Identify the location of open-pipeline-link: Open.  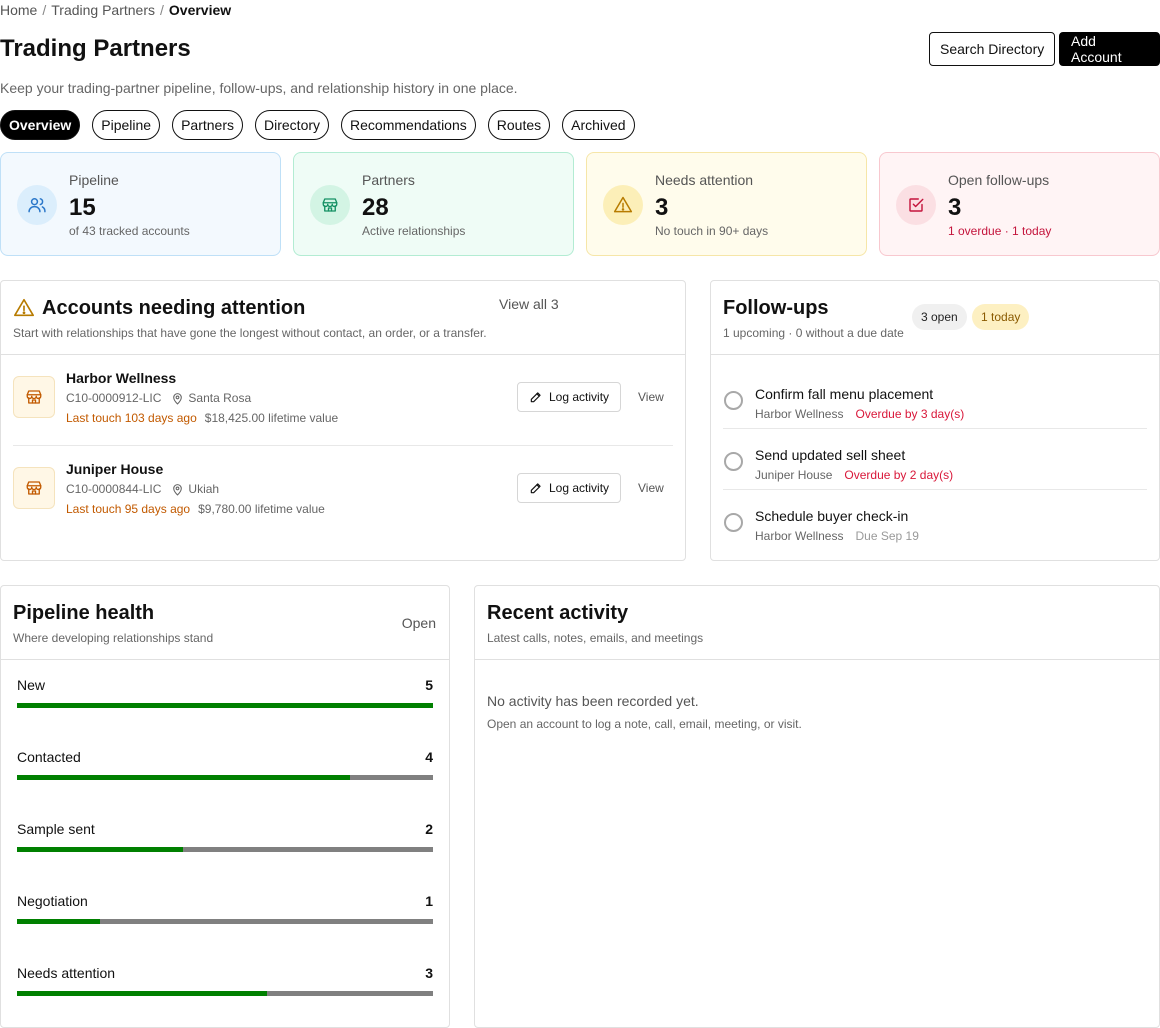
(418, 623).